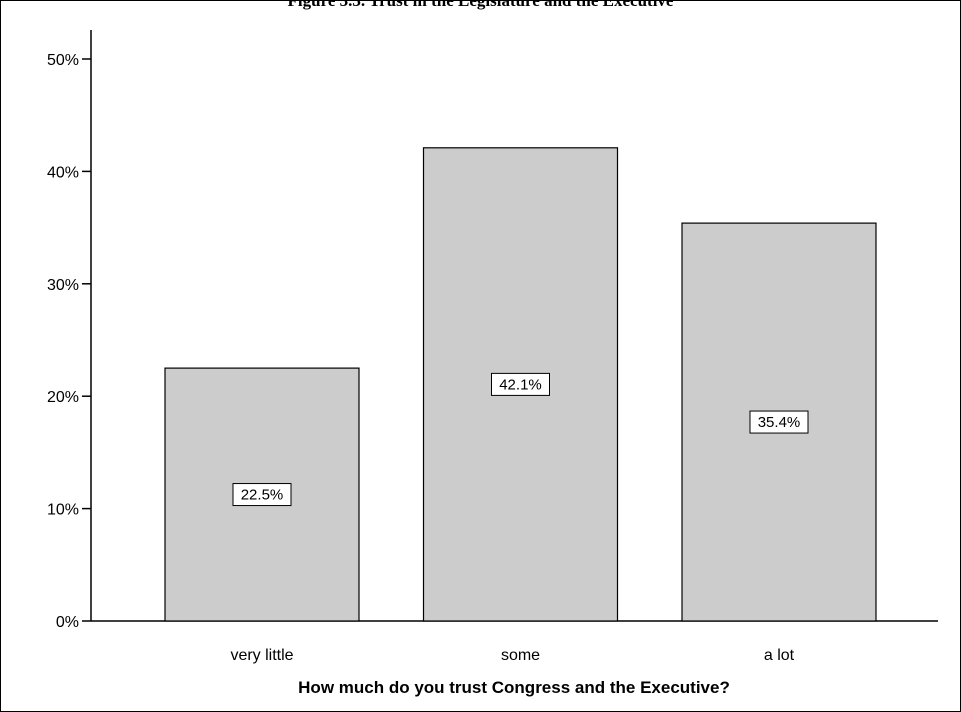 The image size is (961, 712). What do you see at coordinates (779, 655) in the screenshot?
I see `x-tick-label: a lot` at bounding box center [779, 655].